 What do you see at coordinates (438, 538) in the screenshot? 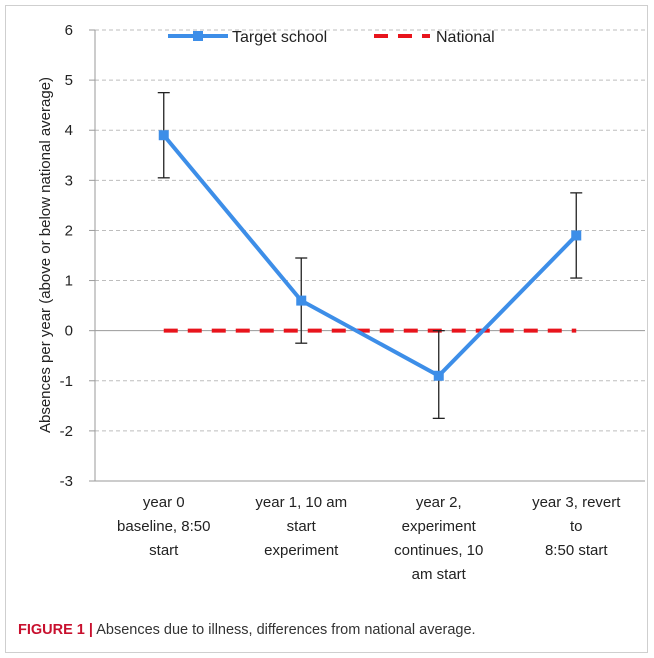
I see `x-category-label: year 2, experiment continues, 10 am start` at bounding box center [438, 538].